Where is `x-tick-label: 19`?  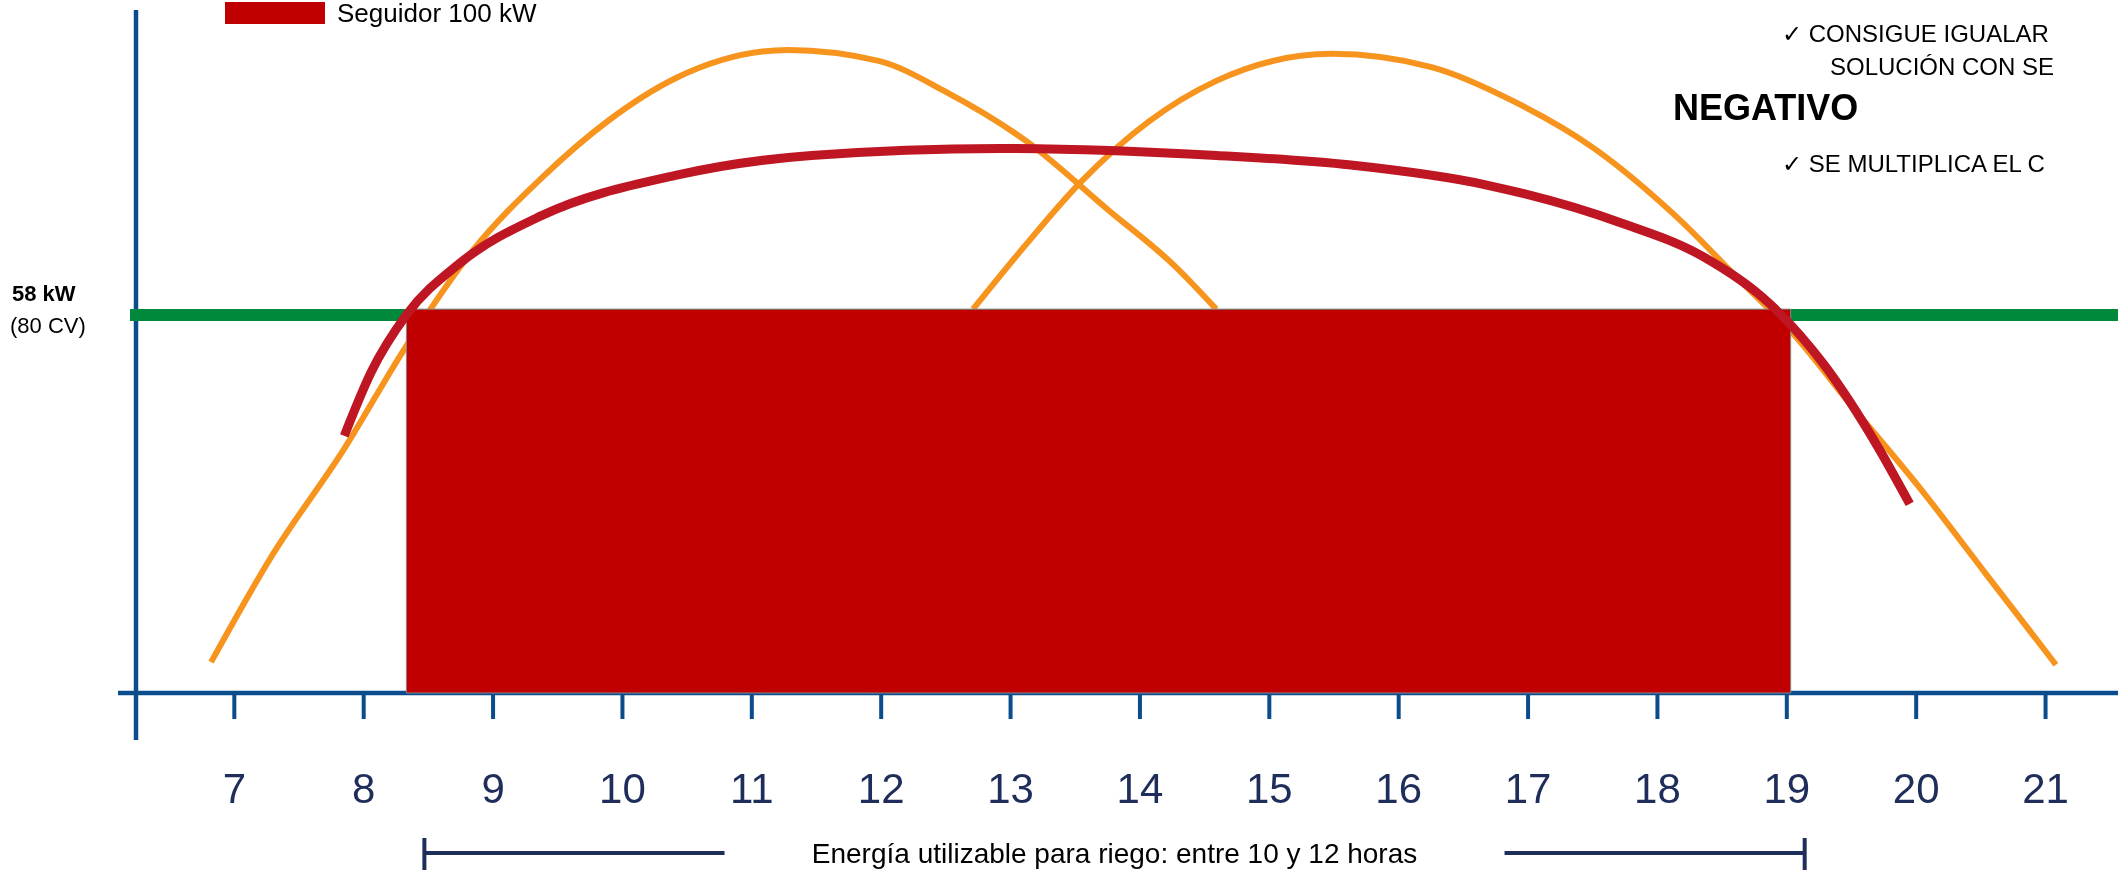 x-tick-label: 19 is located at coordinates (1787, 788).